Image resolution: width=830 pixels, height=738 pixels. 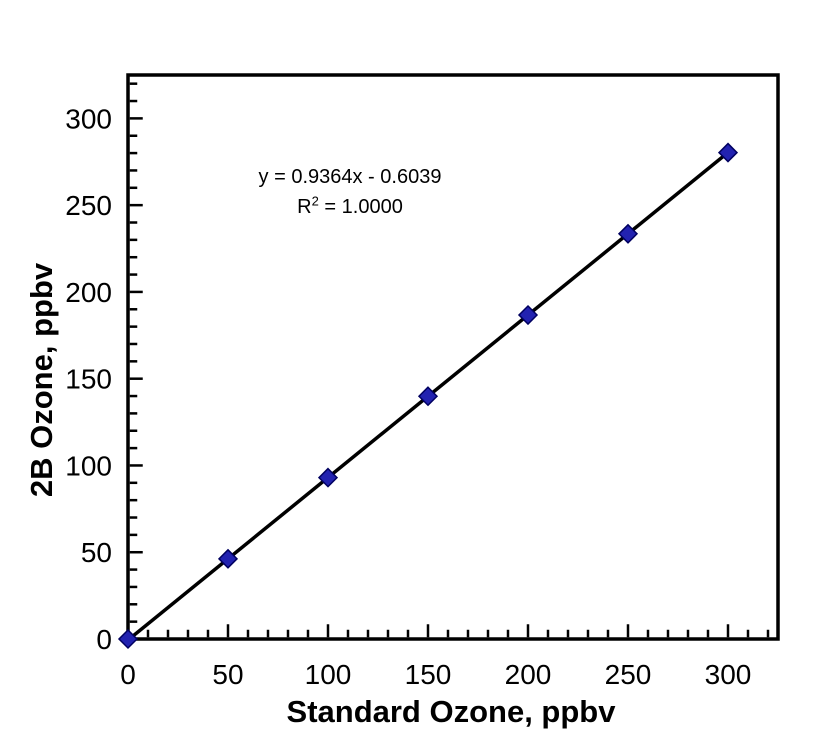 What do you see at coordinates (628, 674) in the screenshot?
I see `x-tick-label: 250` at bounding box center [628, 674].